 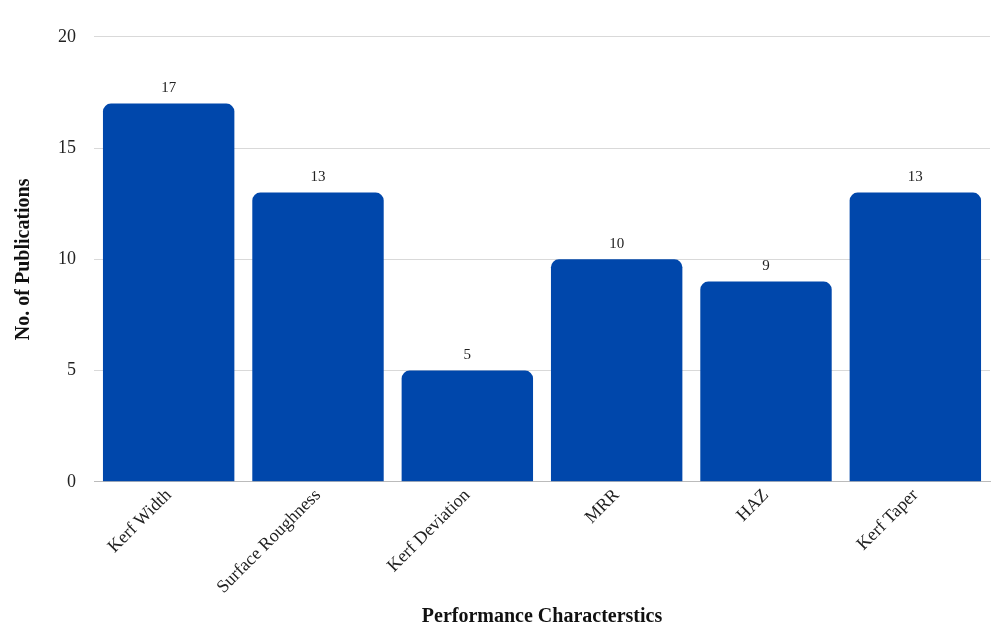 What do you see at coordinates (71, 369) in the screenshot?
I see `y-tick-label: 5` at bounding box center [71, 369].